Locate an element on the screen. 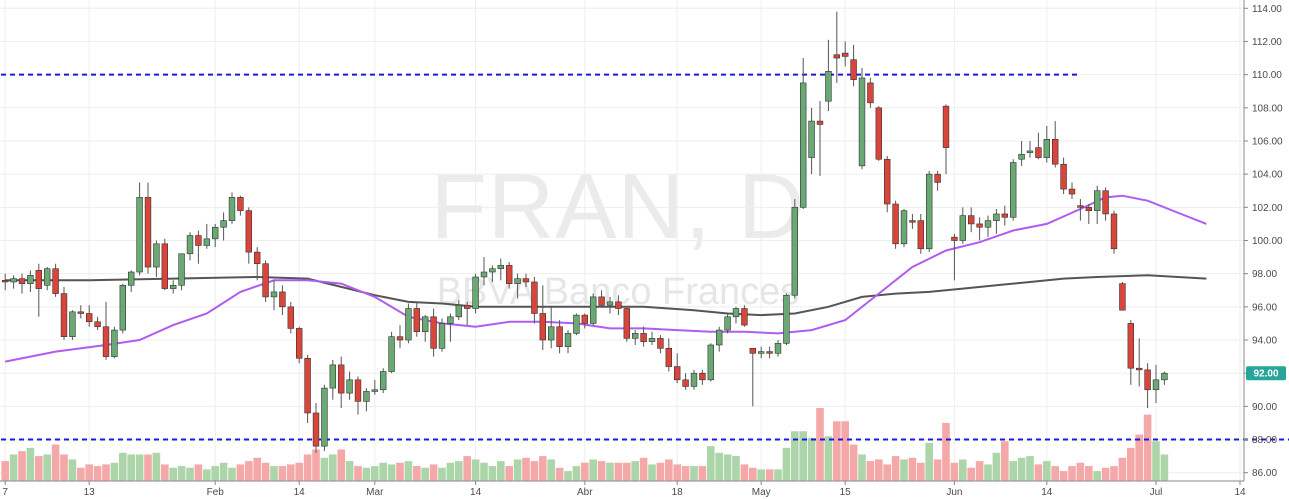 Image resolution: width=1289 pixels, height=499 pixels. x-tick-label: Feb is located at coordinates (216, 492).